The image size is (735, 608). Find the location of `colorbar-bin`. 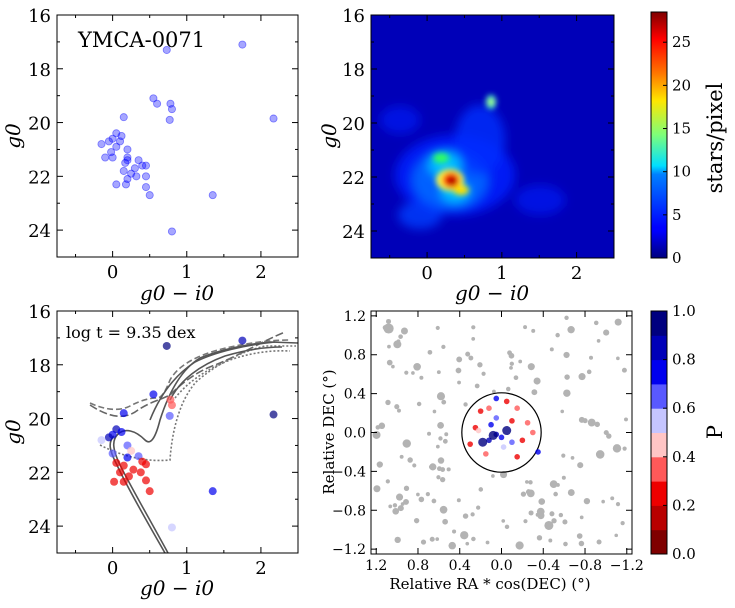

colorbar-bin is located at coordinates (659, 445).